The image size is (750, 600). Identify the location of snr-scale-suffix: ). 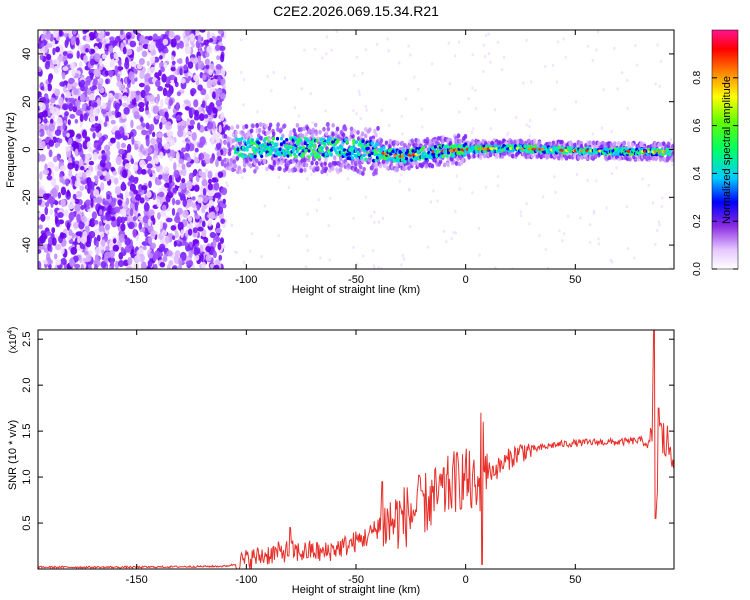
(13, 328).